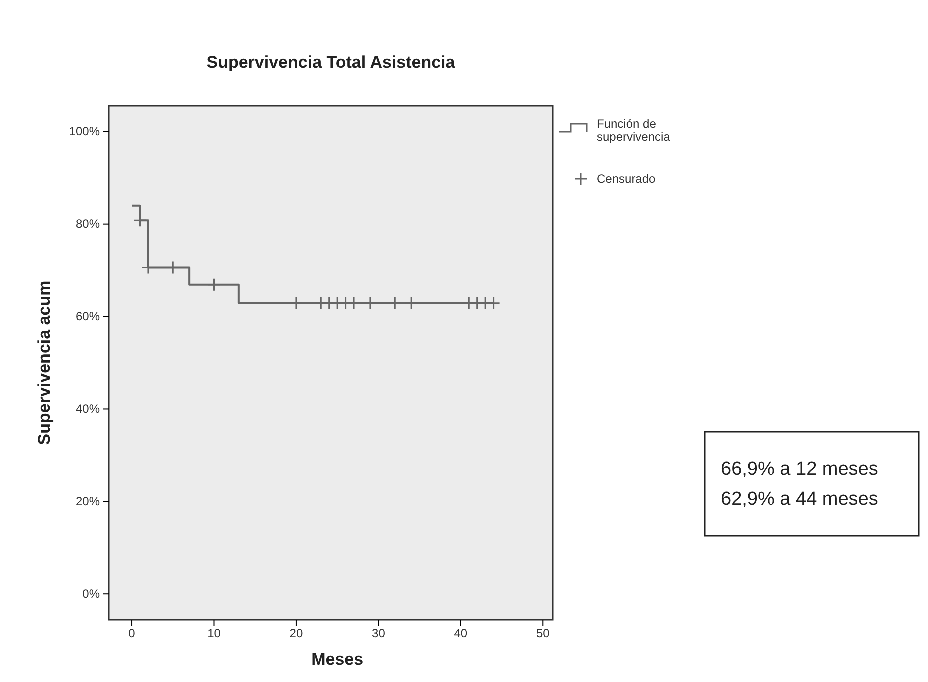 The width and height of the screenshot is (928, 682). I want to click on x-tick-label: 40, so click(461, 633).